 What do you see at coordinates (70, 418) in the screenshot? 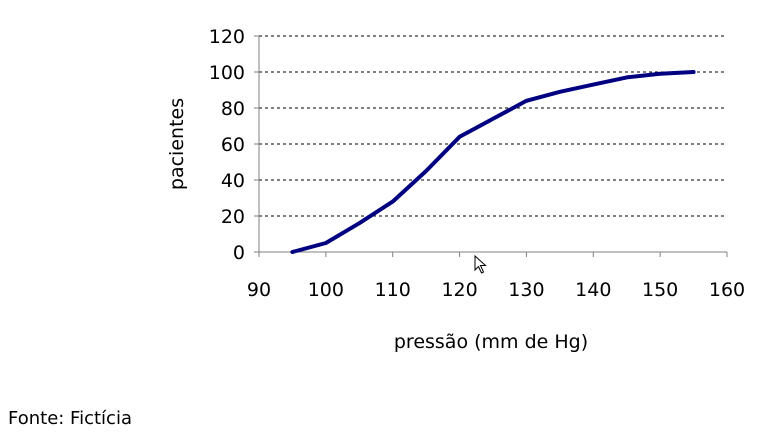
I see `source-note: Fonte: Fictícia` at bounding box center [70, 418].